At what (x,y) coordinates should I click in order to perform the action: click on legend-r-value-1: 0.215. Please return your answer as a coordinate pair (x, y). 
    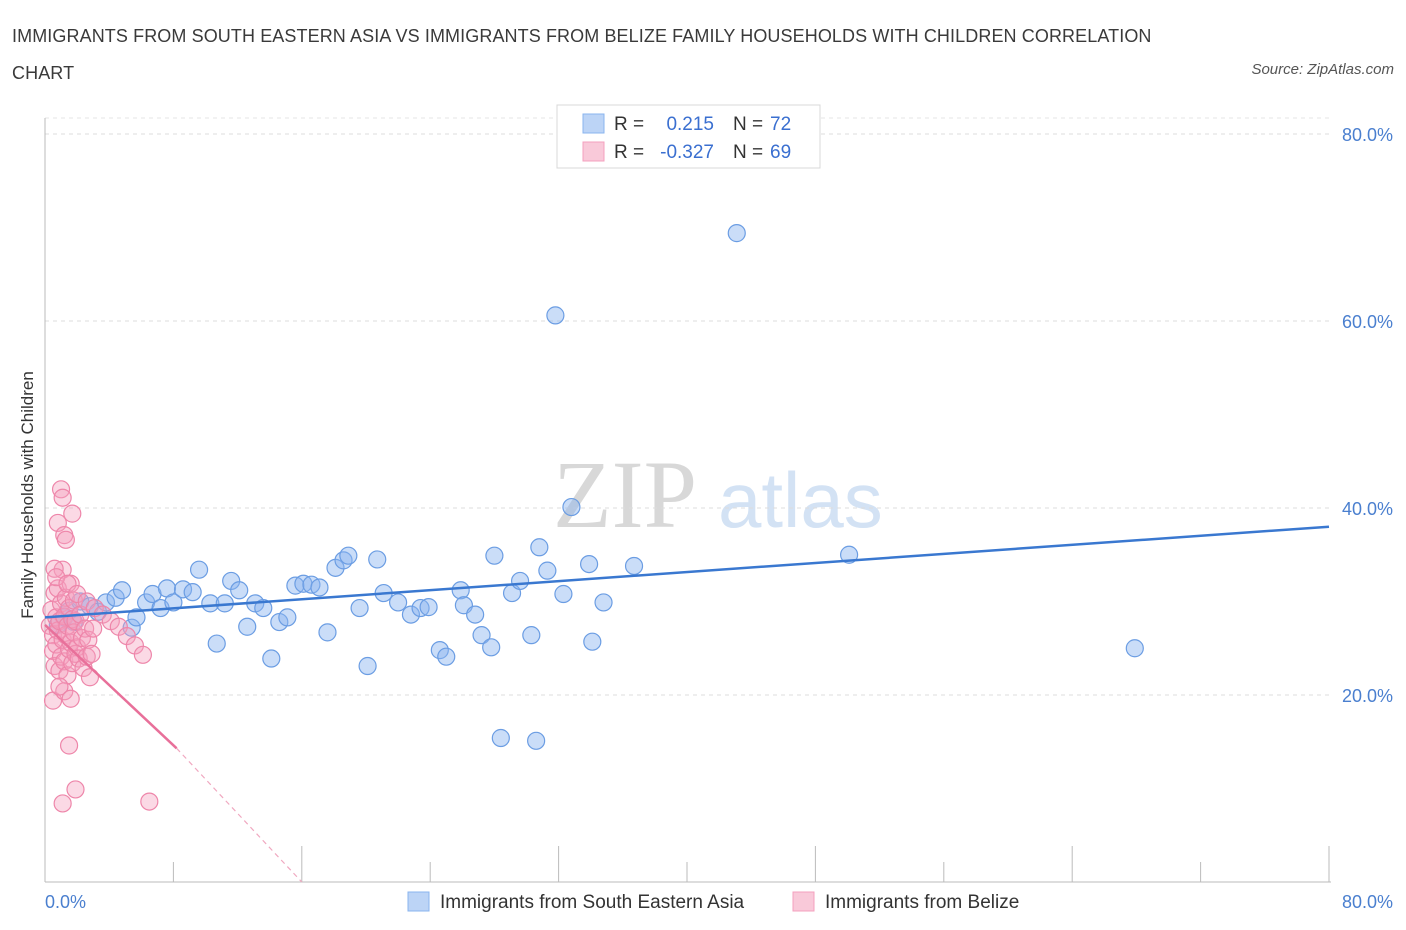
    Looking at the image, I should click on (690, 124).